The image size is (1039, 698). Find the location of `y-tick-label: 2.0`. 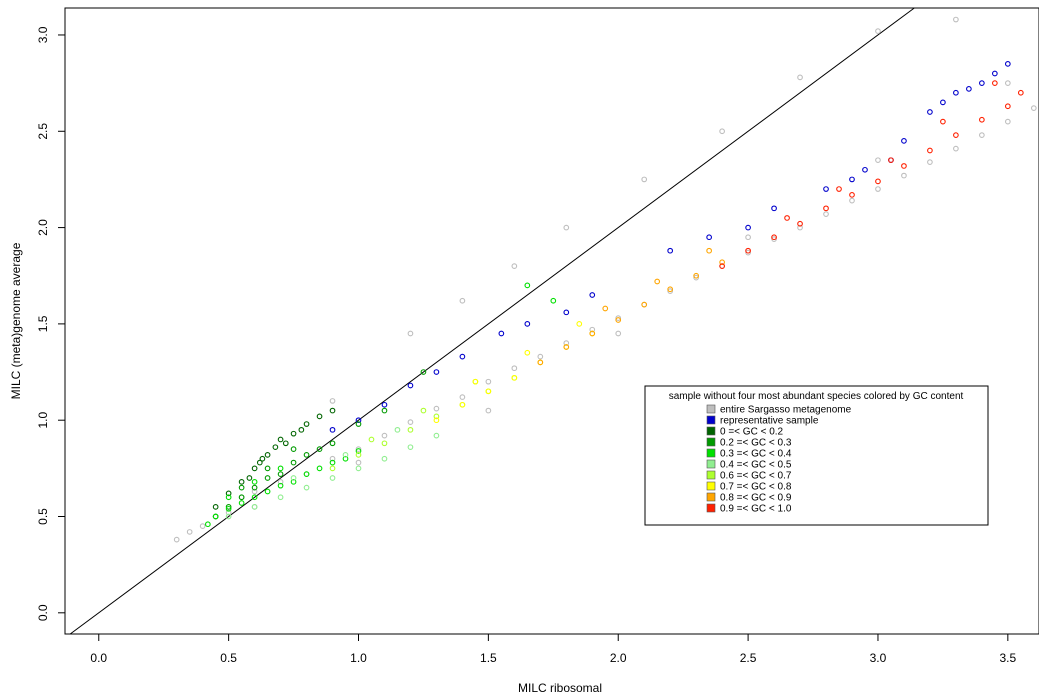

y-tick-label: 2.0 is located at coordinates (43, 227).